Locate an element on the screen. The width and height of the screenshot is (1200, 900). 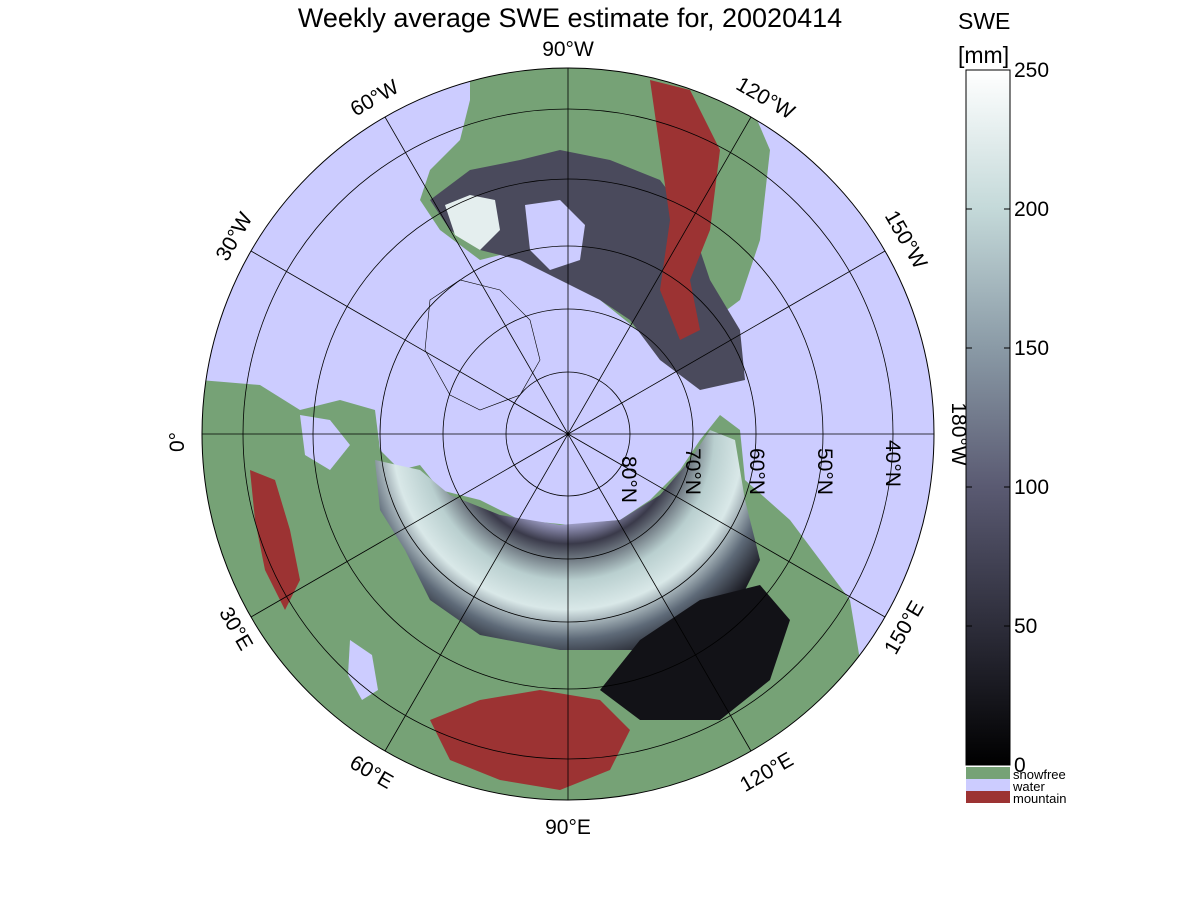
colorbar-tick-label: 0 is located at coordinates (1020, 765).